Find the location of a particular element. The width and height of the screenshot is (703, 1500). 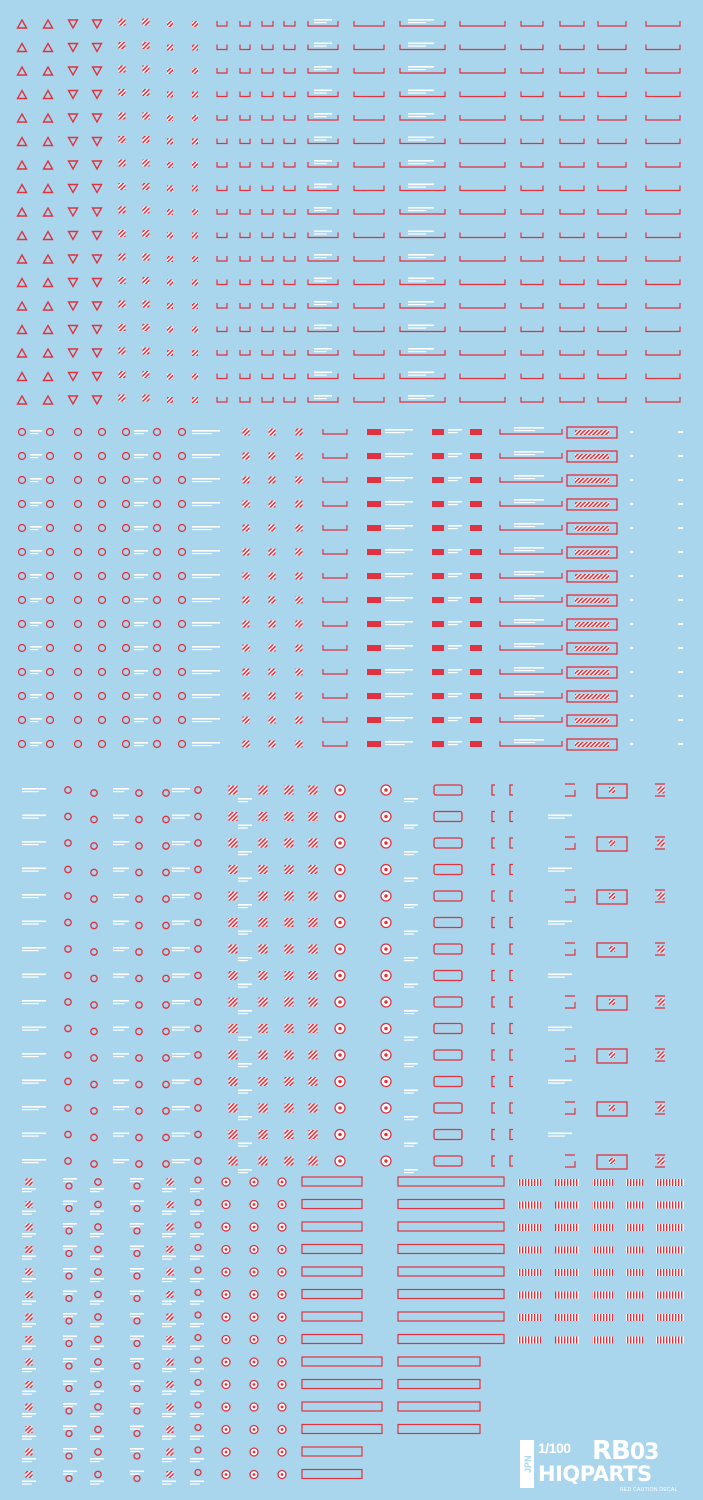

triangle-up-mark is located at coordinates (48, 258).